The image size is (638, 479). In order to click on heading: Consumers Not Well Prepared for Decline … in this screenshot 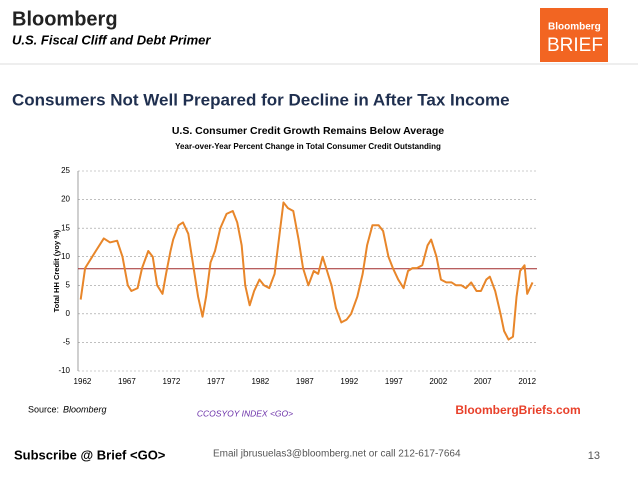, I will do `click(261, 99)`.